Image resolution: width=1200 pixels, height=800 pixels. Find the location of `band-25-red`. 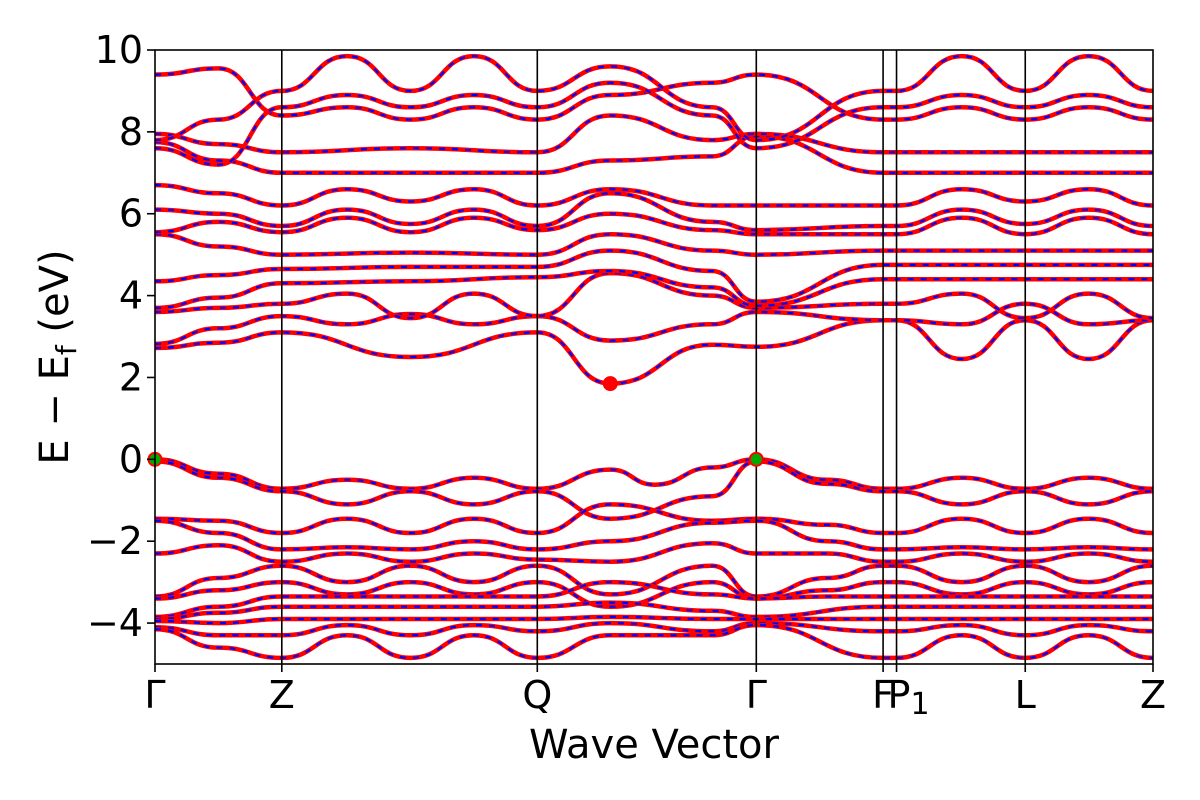

band-25-red is located at coordinates (654, 641).